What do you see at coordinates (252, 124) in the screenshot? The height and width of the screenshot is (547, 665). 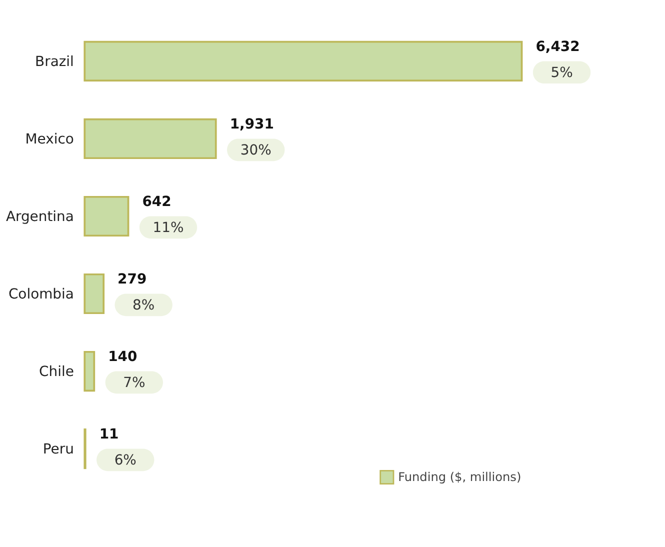 I see `data-label: 1,931` at bounding box center [252, 124].